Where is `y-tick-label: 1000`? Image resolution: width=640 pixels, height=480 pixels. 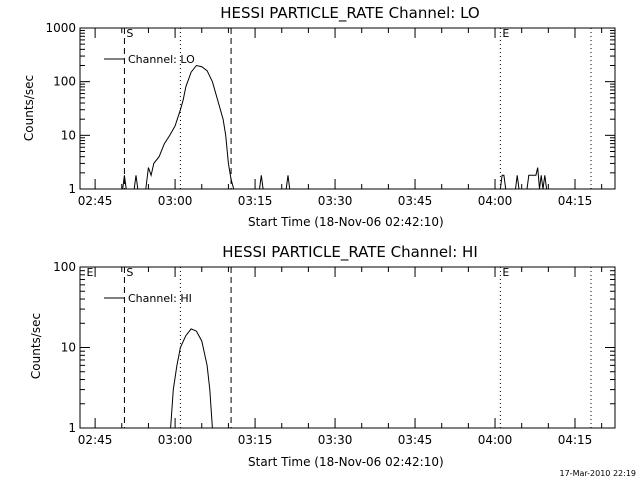 y-tick-label: 1000 is located at coordinates (60, 28).